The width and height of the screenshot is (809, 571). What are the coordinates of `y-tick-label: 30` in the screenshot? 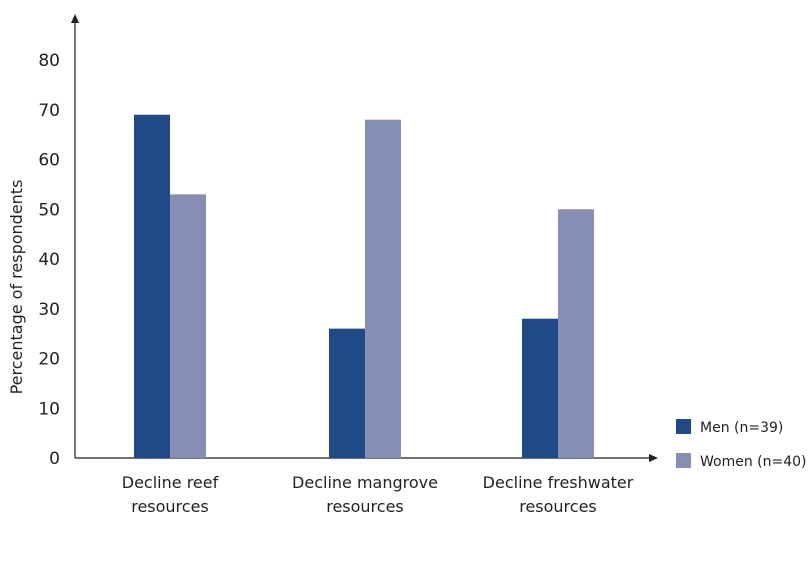 It's located at (49, 310).